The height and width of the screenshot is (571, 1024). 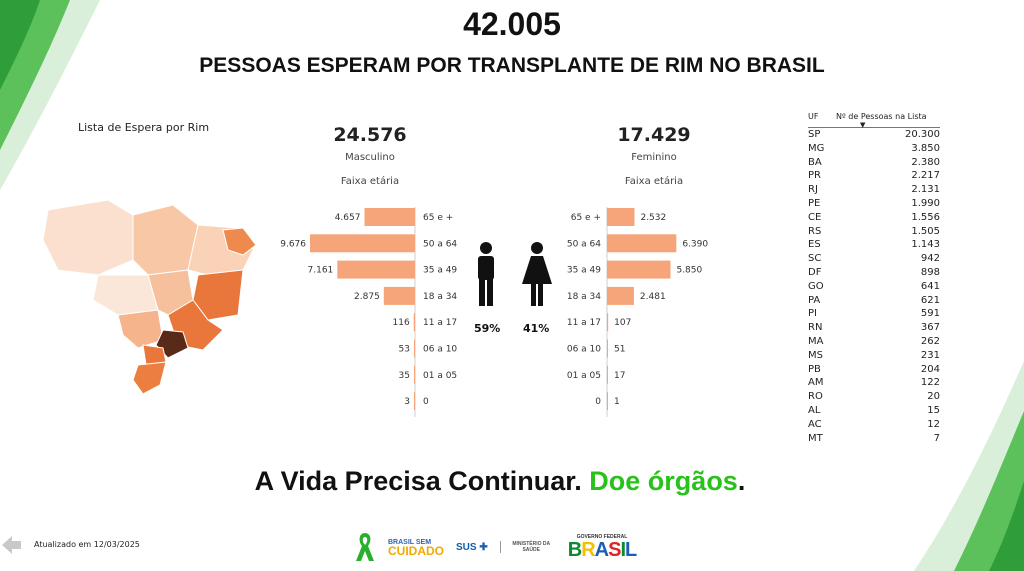 I want to click on uf-code: PE, so click(x=814, y=203).